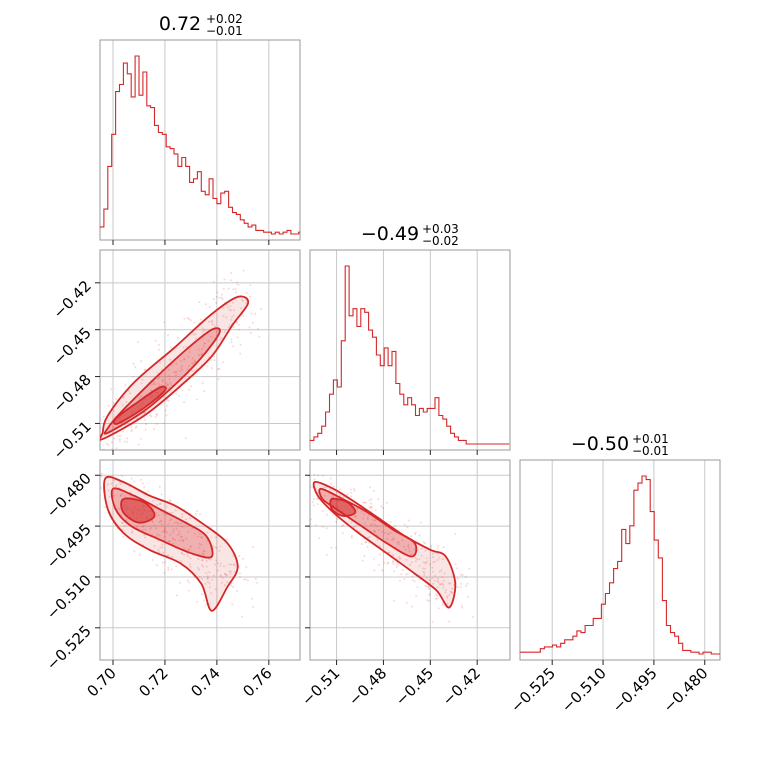 Image resolution: width=760 pixels, height=760 pixels. What do you see at coordinates (390, 234) in the screenshot?
I see `param-title-1: −0.49` at bounding box center [390, 234].